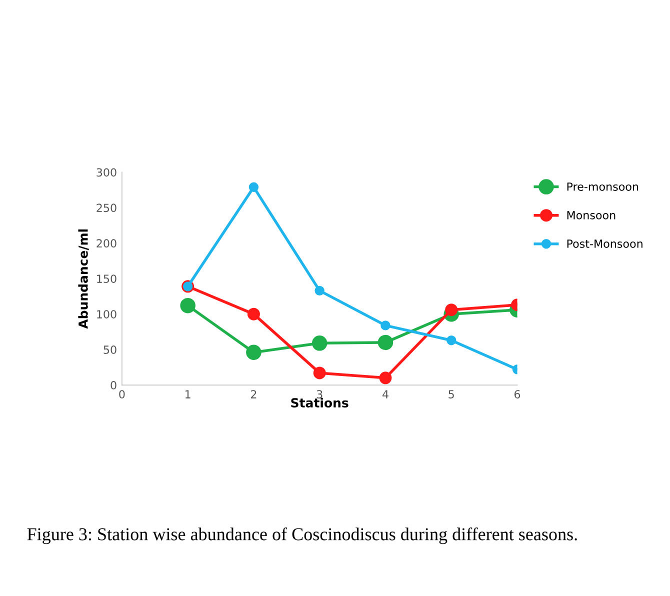  What do you see at coordinates (604, 244) in the screenshot?
I see `legend-label: Post-Monsoon` at bounding box center [604, 244].